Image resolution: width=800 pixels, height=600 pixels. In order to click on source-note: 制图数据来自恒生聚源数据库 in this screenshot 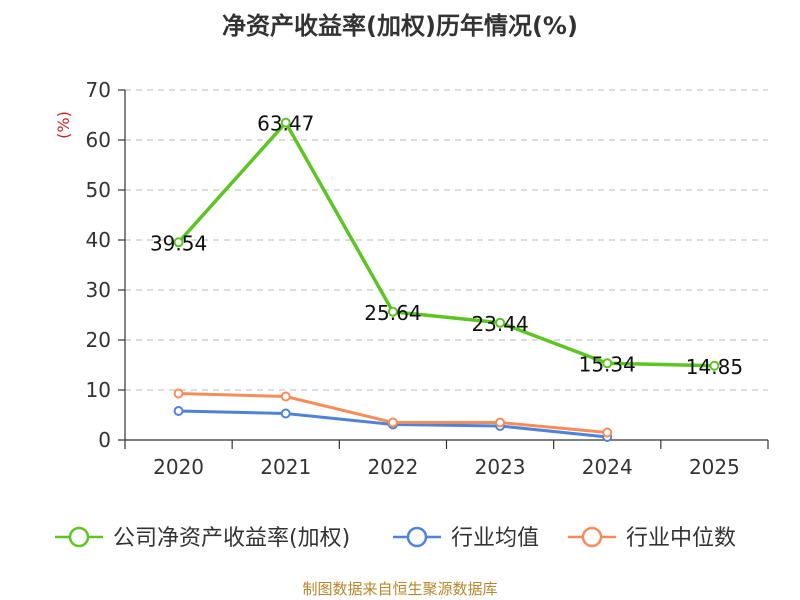, I will do `click(400, 589)`.